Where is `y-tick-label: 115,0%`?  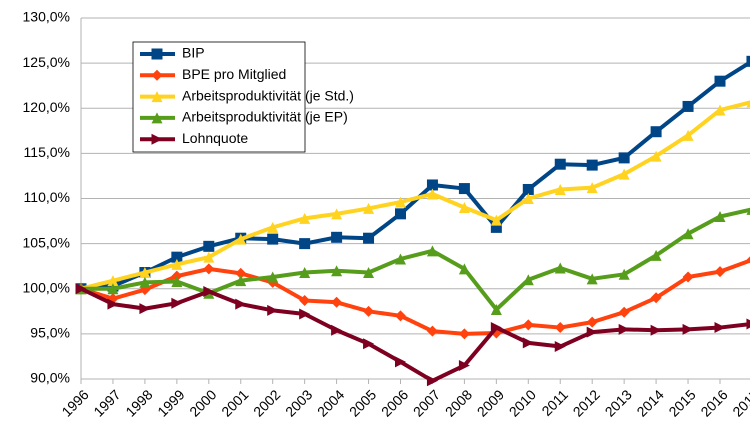 y-tick-label: 115,0% is located at coordinates (47, 152).